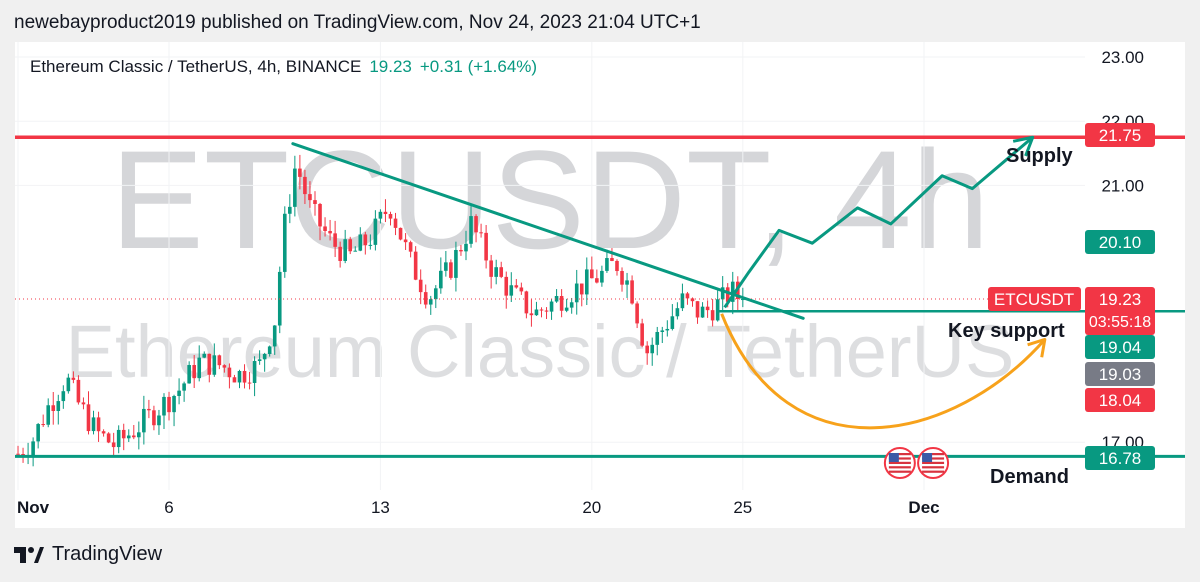 This screenshot has width=1200, height=582. I want to click on price-label: 19.23, so click(1120, 299).